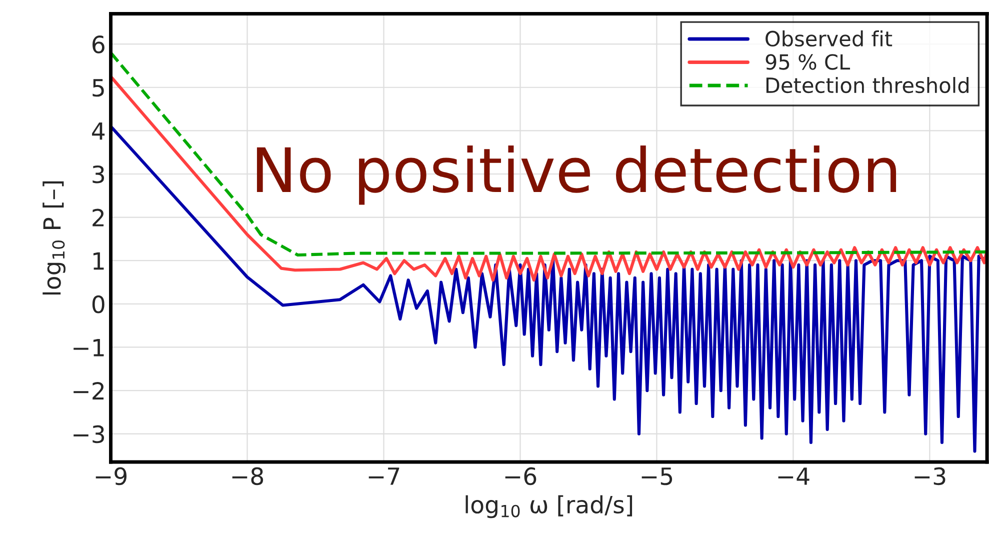 The height and width of the screenshot is (550, 989). What do you see at coordinates (89, 434) in the screenshot?
I see `y-tick-label: −3` at bounding box center [89, 434].